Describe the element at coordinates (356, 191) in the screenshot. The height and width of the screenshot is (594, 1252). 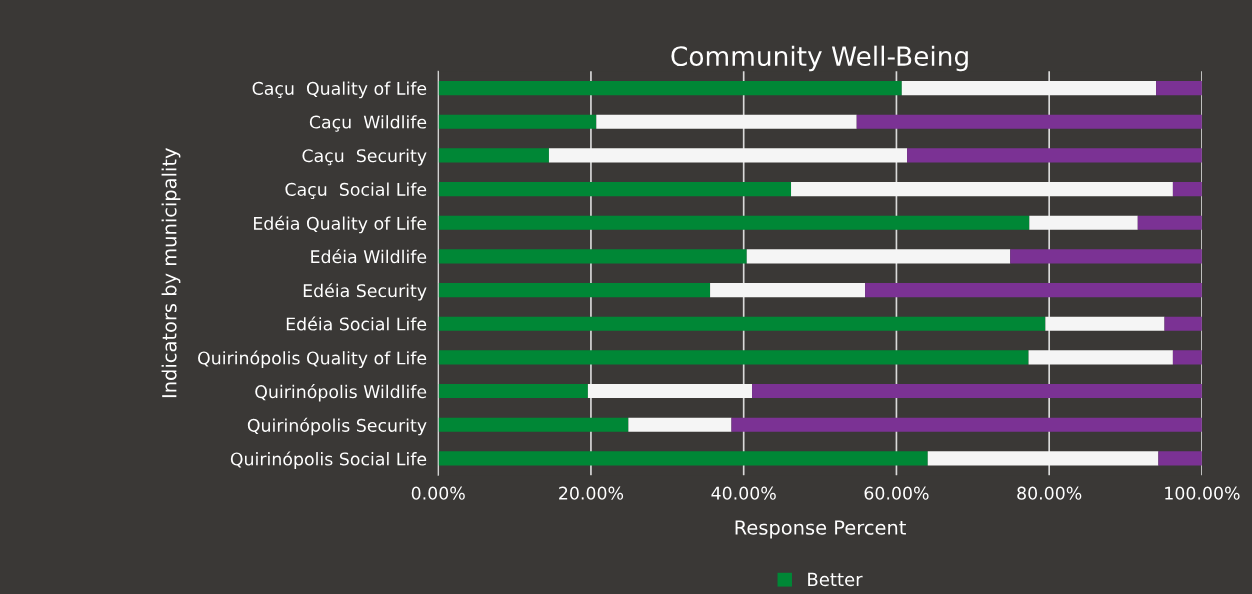
I see `y-tick-label: Caçu Social Life` at that location.